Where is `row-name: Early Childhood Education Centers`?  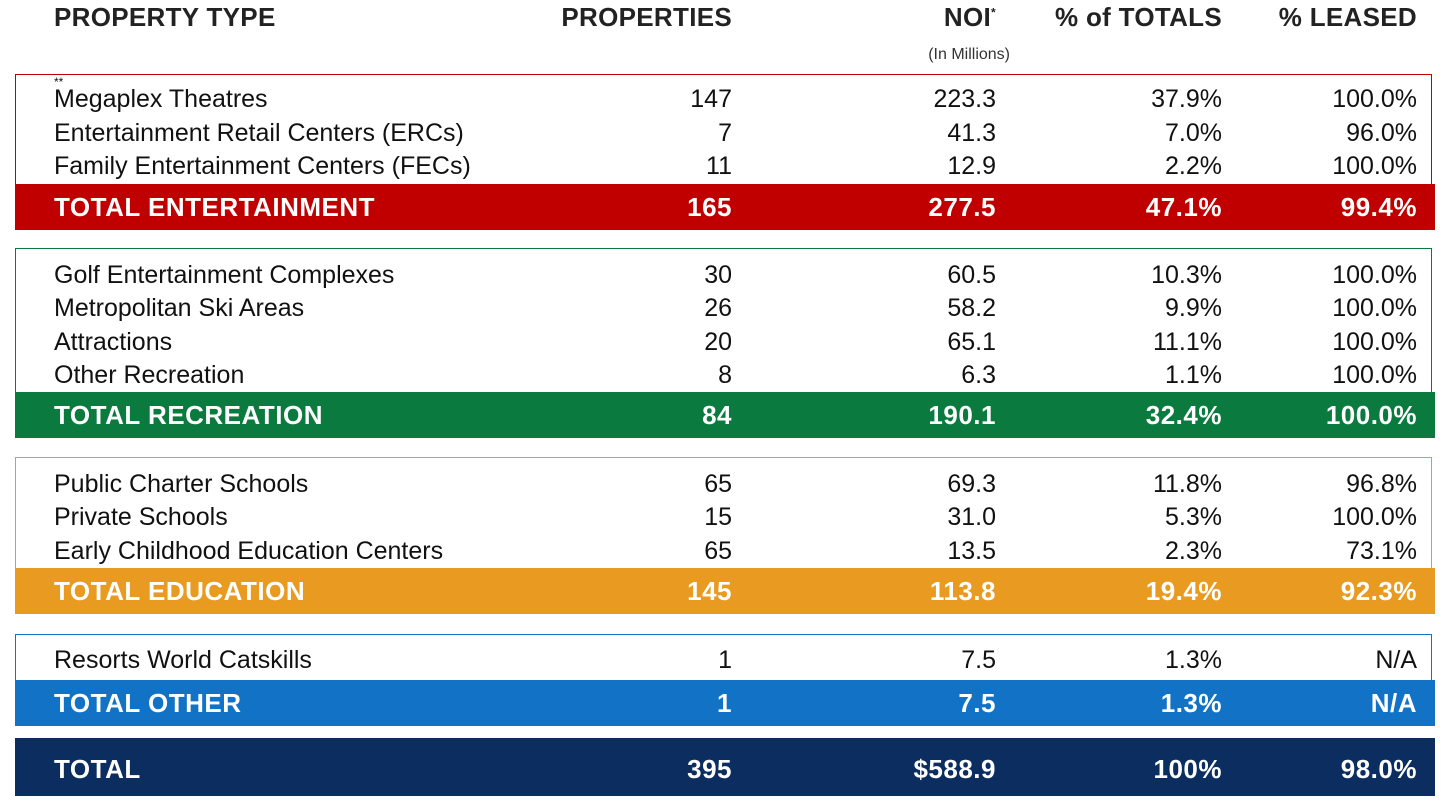
row-name: Early Childhood Education Centers is located at coordinates (249, 551).